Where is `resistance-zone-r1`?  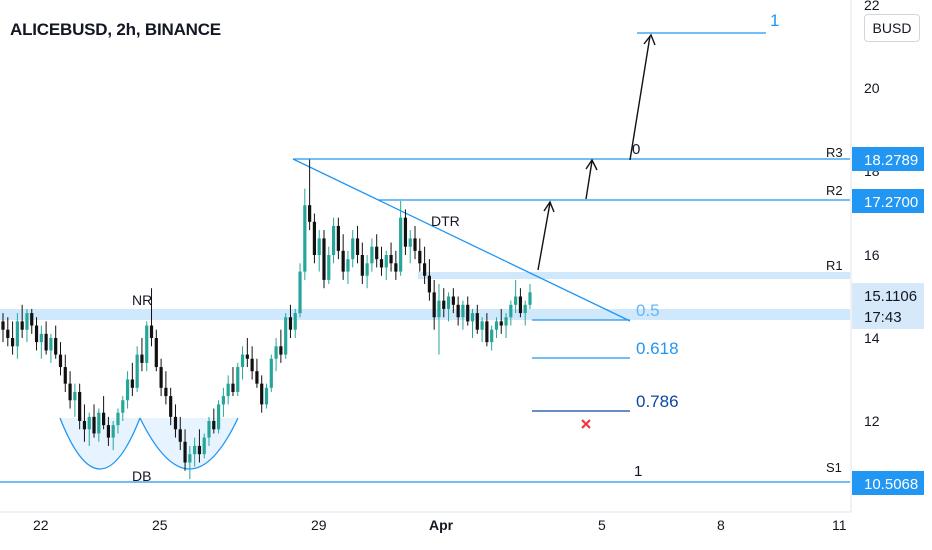
resistance-zone-r1 is located at coordinates (634, 275).